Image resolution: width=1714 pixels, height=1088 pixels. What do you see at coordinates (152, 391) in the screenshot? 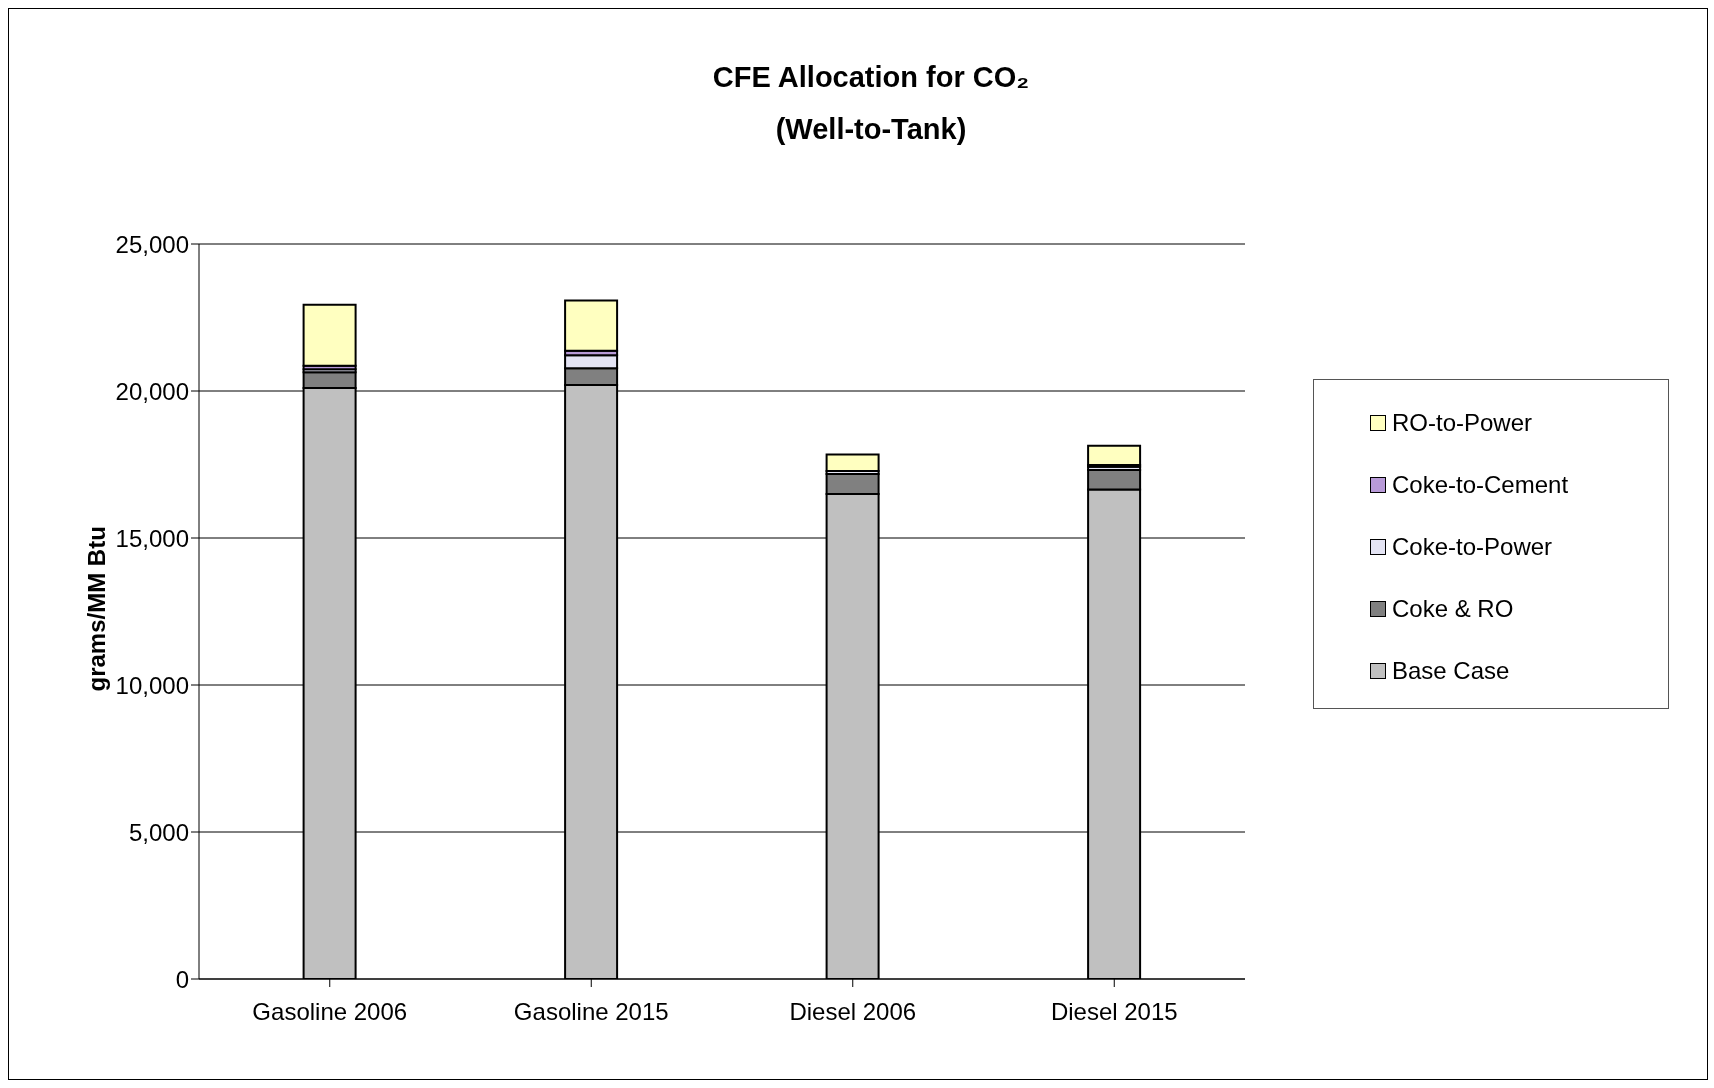
I see `y-tick-label: 20,000` at bounding box center [152, 391].